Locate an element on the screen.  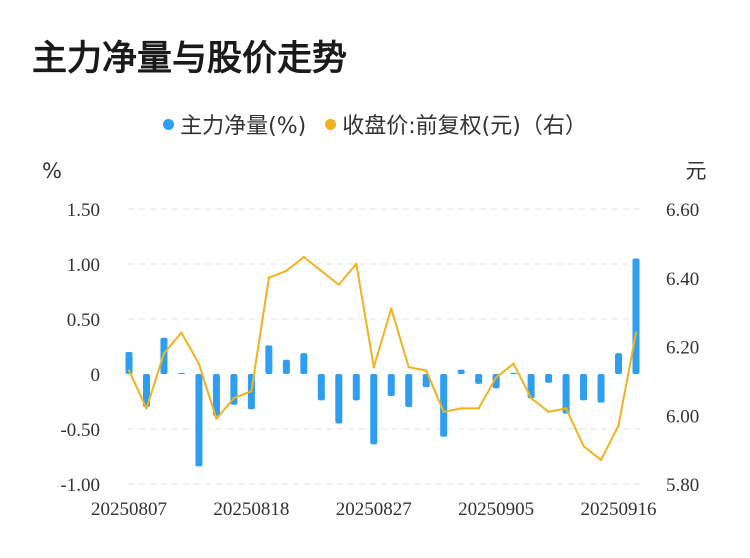
x-tick-label: 20250818 is located at coordinates (251, 509).